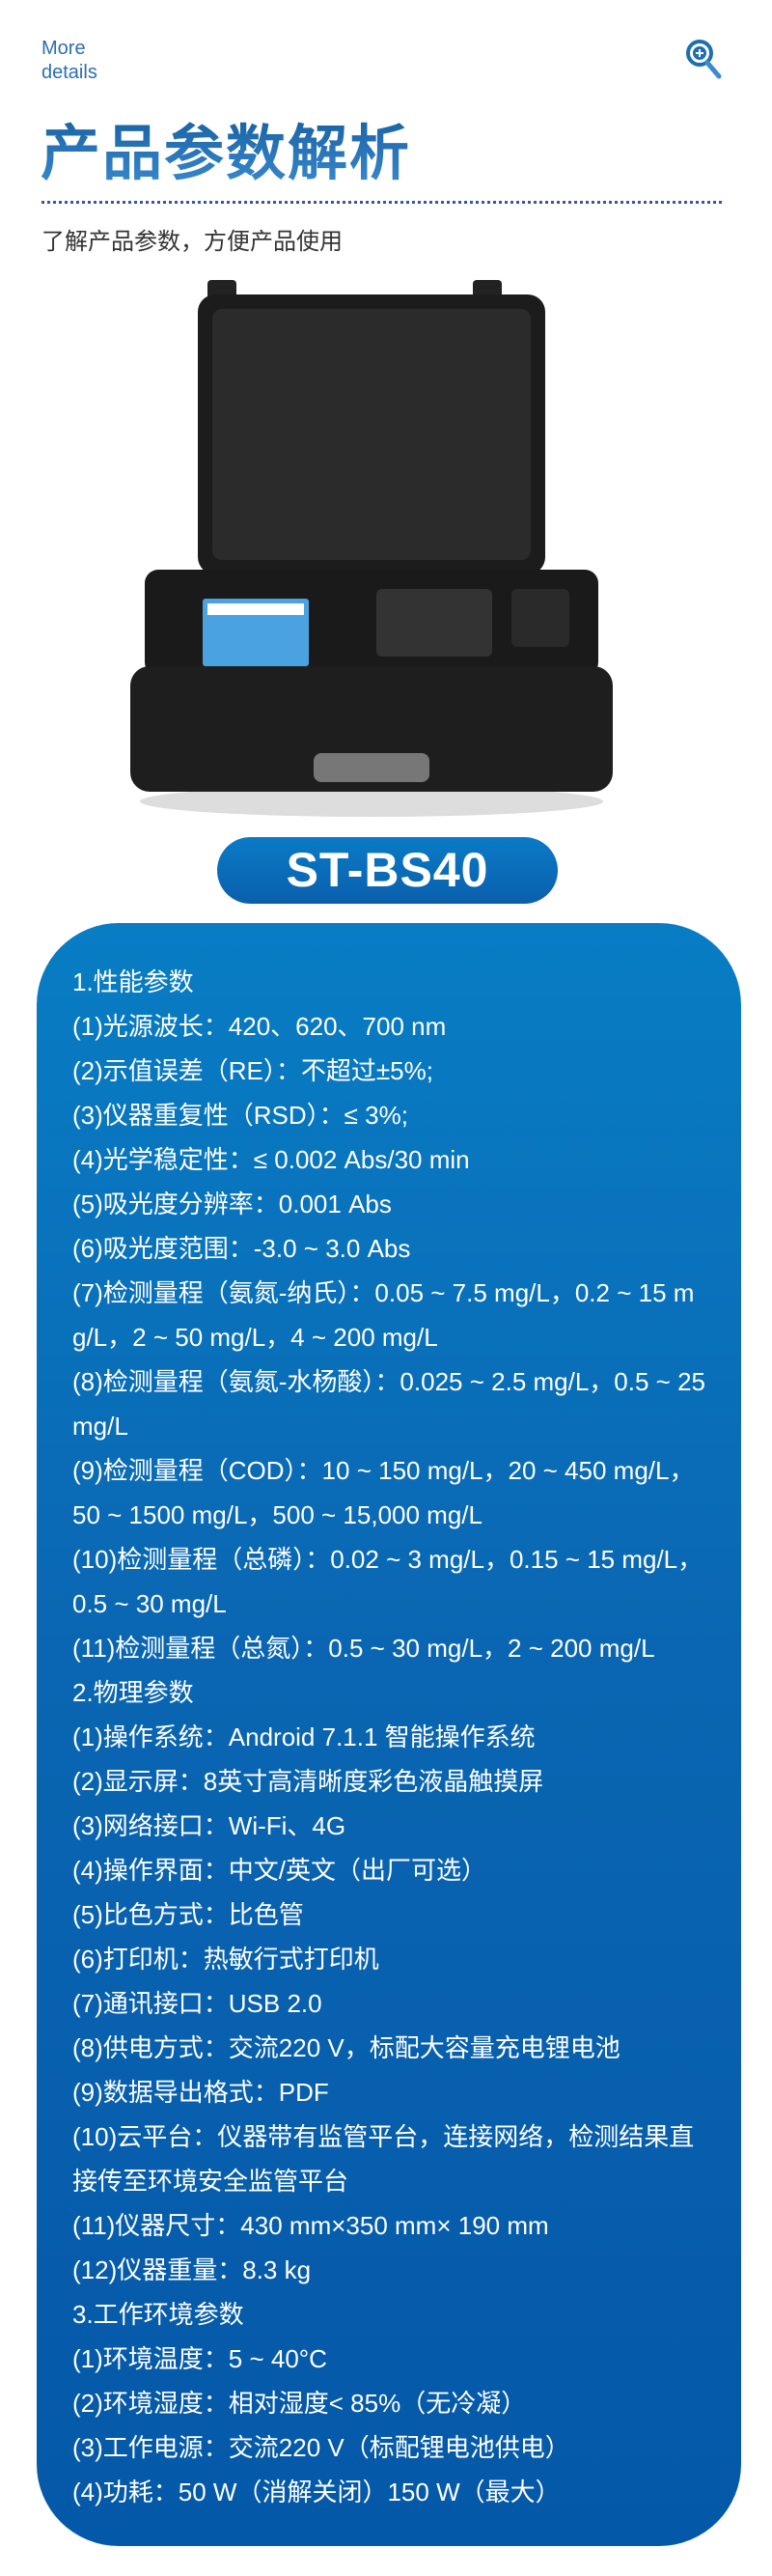 This screenshot has width=772, height=2576. What do you see at coordinates (346, 2047) in the screenshot?
I see `param-item: (8)供电方式：交流220 V，标配大容量充电锂电池` at bounding box center [346, 2047].